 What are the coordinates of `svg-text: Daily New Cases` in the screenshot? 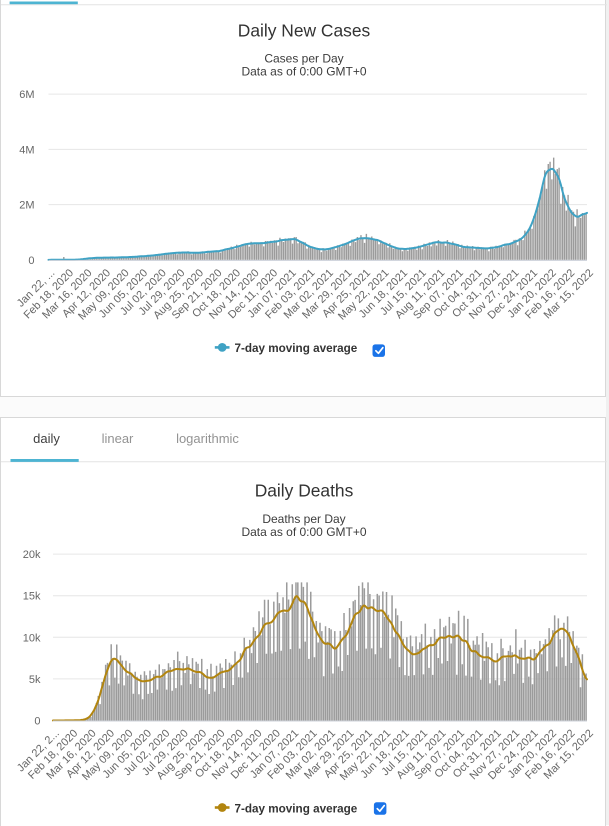 It's located at (304, 31).